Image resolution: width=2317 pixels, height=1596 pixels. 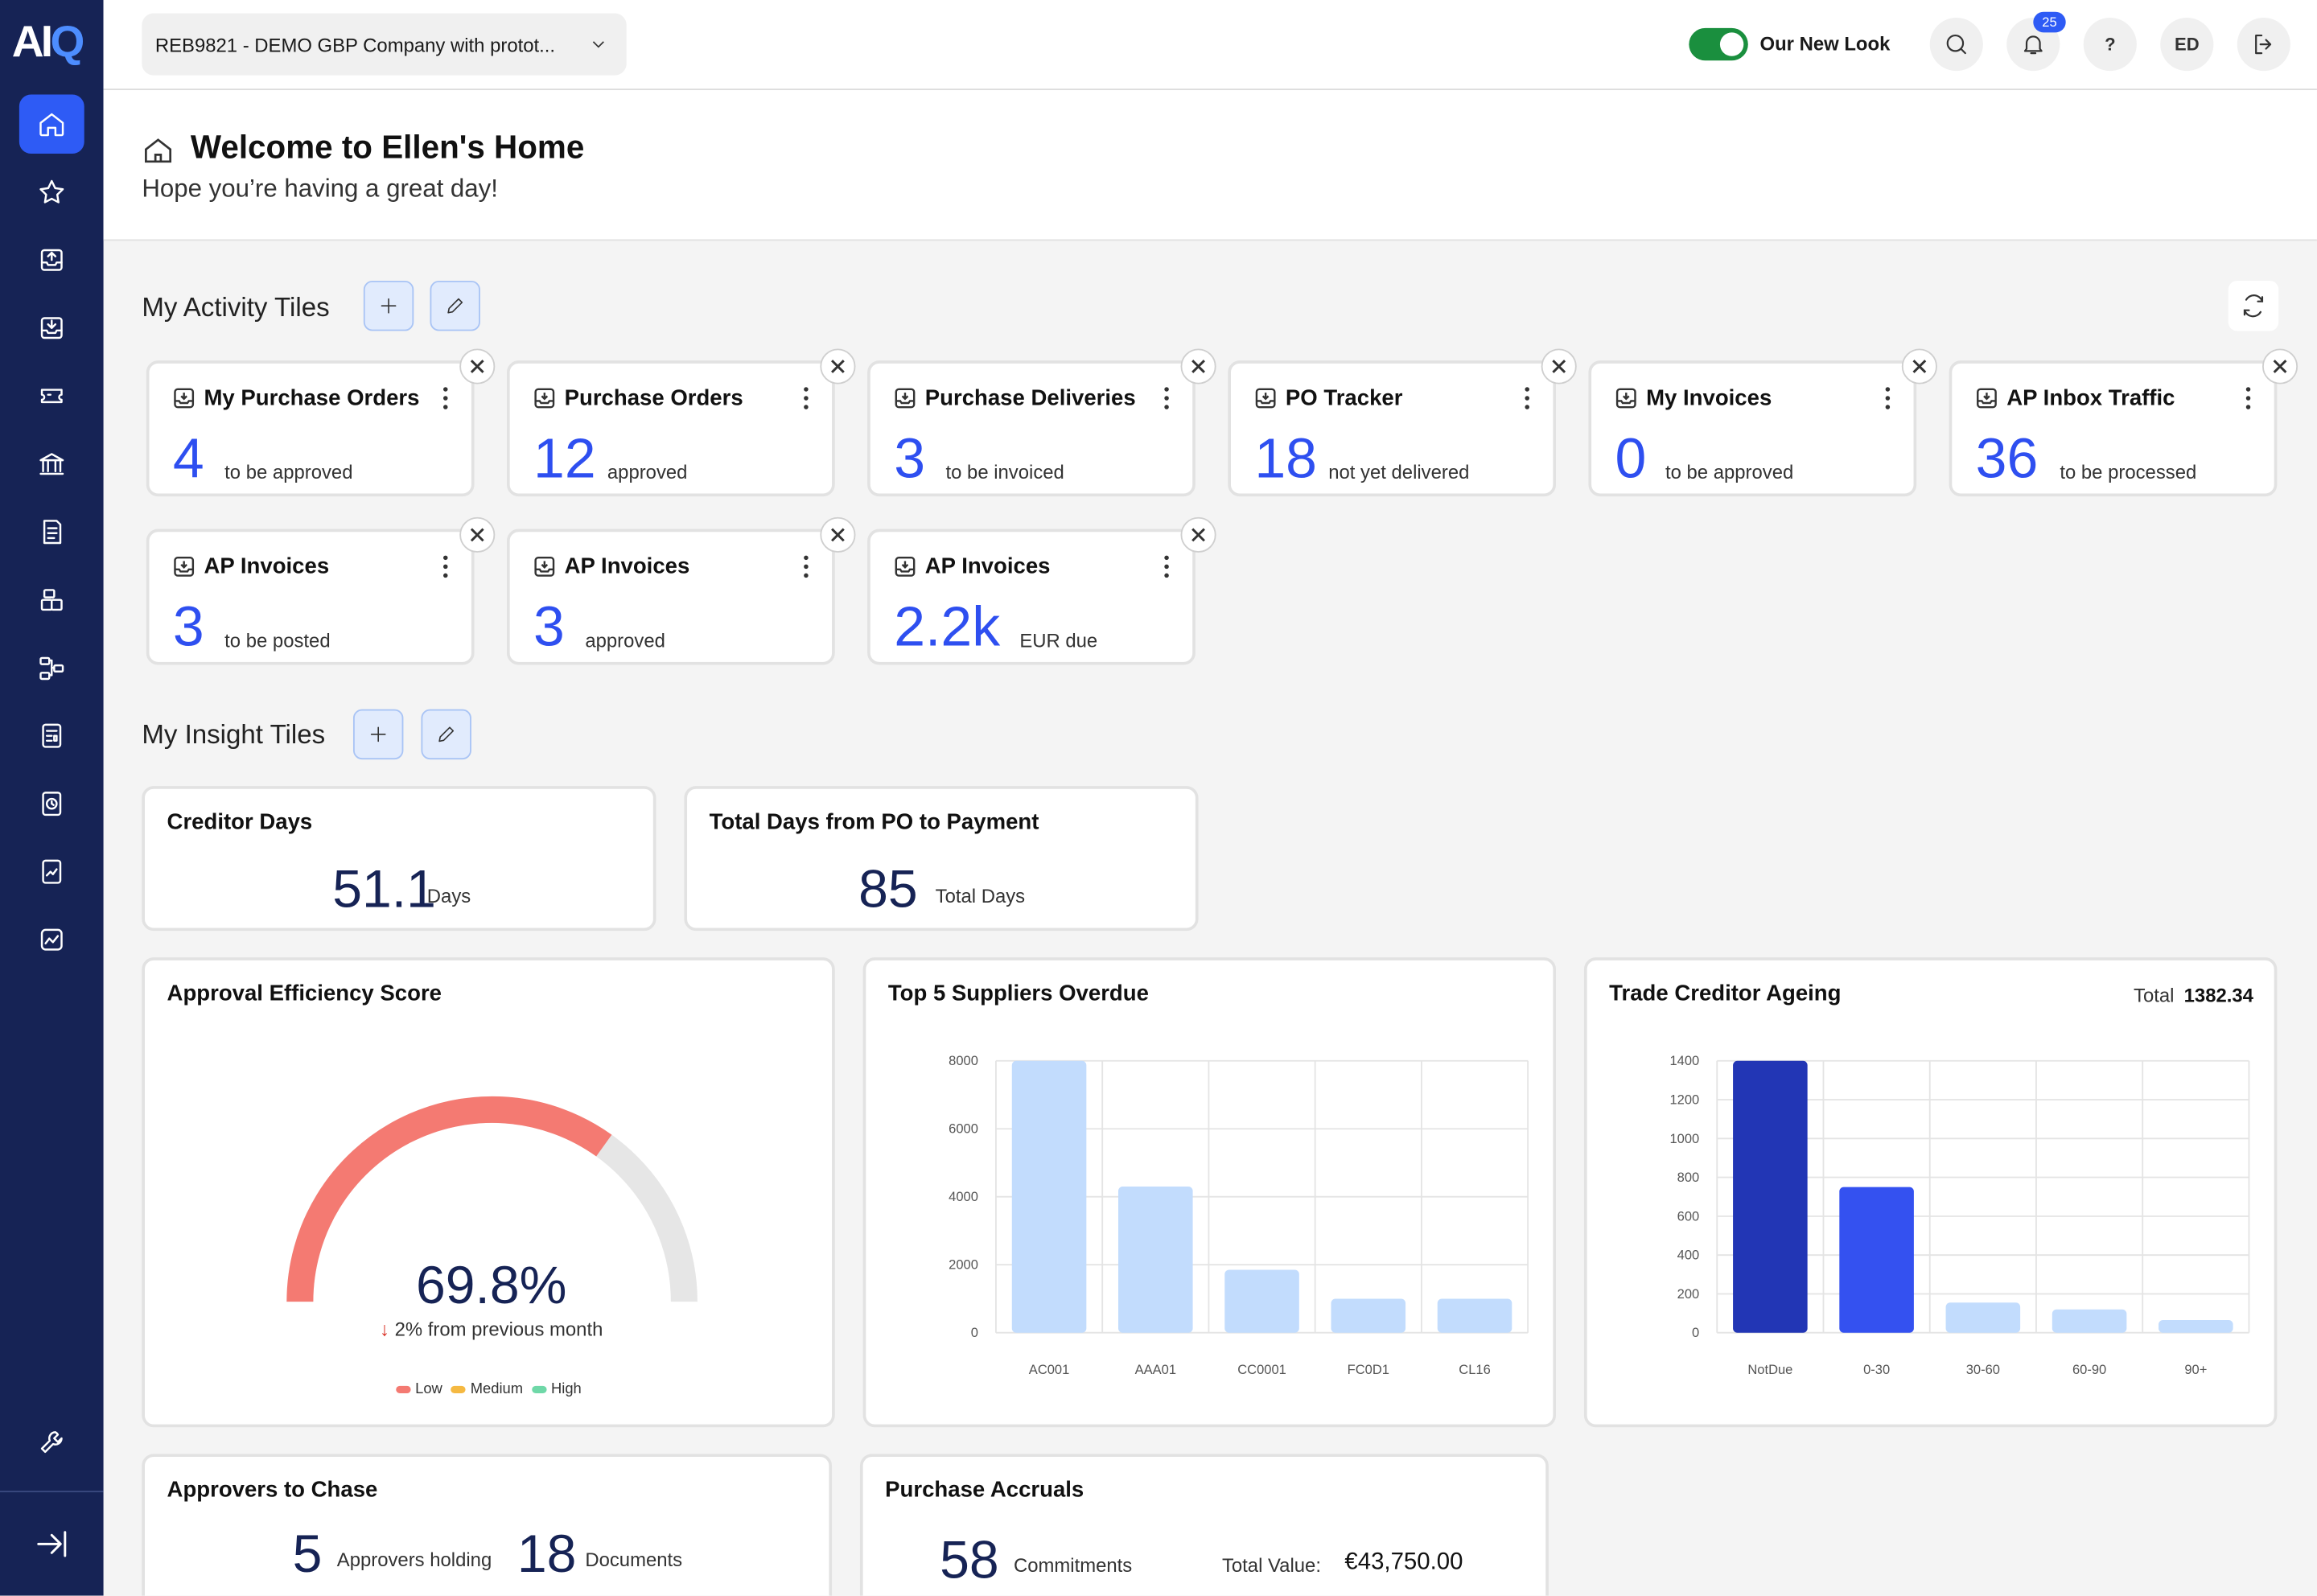 I want to click on sidebar-item-insights, so click(x=51, y=939).